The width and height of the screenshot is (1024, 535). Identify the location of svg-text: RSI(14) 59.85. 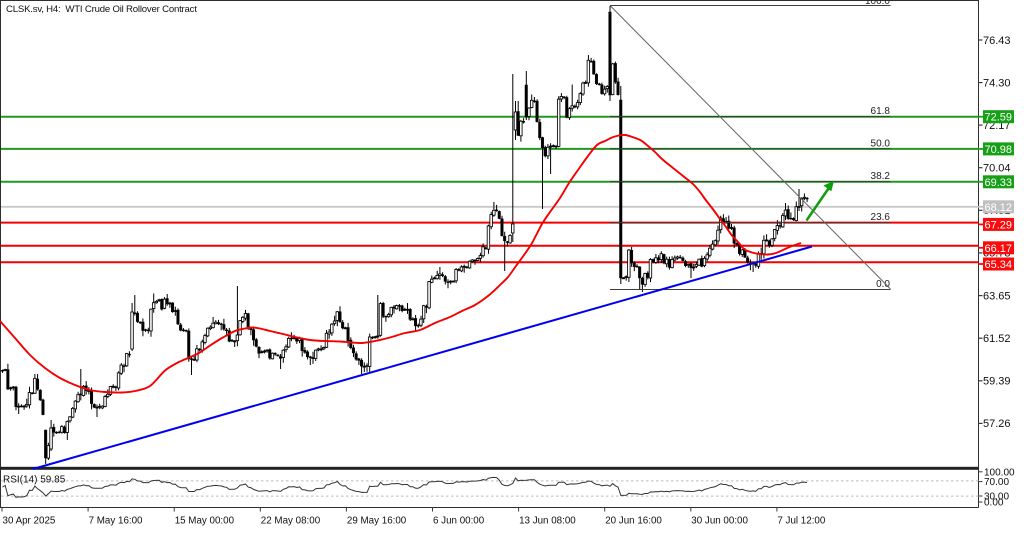
(34, 480).